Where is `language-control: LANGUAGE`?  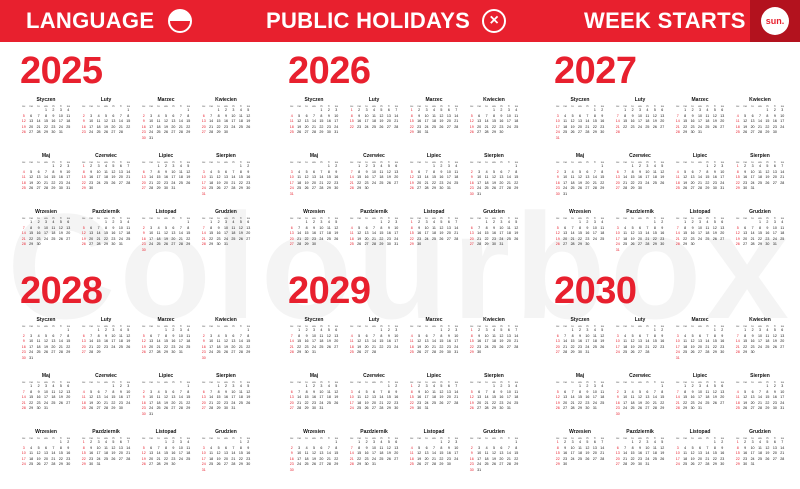
language-control: LANGUAGE is located at coordinates (109, 21).